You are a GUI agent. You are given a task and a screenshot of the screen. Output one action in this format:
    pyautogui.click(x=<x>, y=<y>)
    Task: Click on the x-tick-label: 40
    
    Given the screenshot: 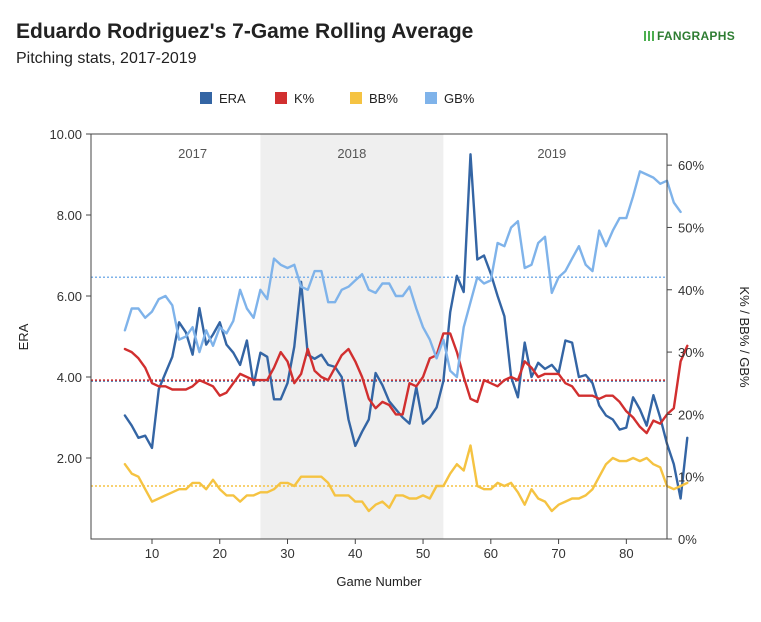 What is the action you would take?
    pyautogui.click(x=355, y=553)
    